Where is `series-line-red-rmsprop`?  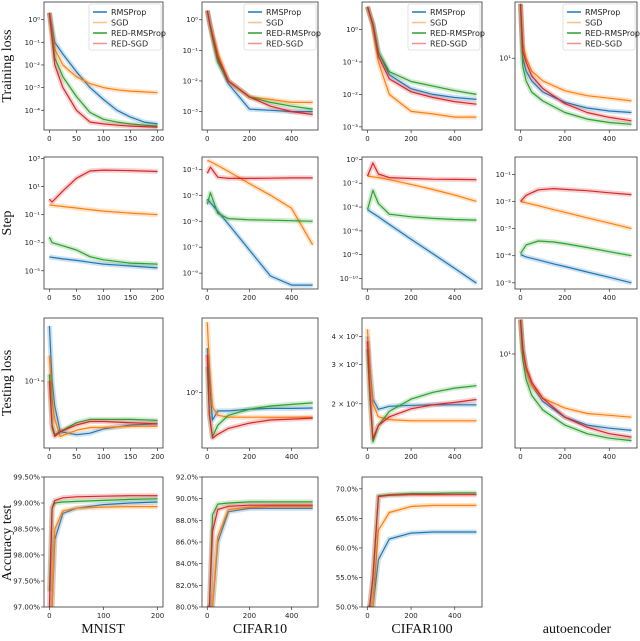 series-line-red-rmsprop is located at coordinates (259, 207).